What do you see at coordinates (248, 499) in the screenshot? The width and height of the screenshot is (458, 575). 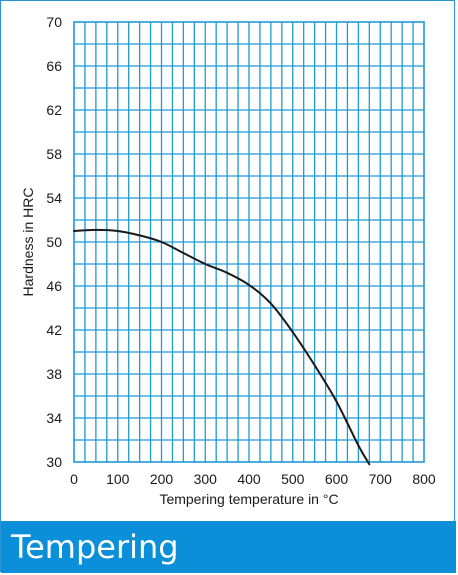 I see `x-axis-label: Tempering temperature in °C` at bounding box center [248, 499].